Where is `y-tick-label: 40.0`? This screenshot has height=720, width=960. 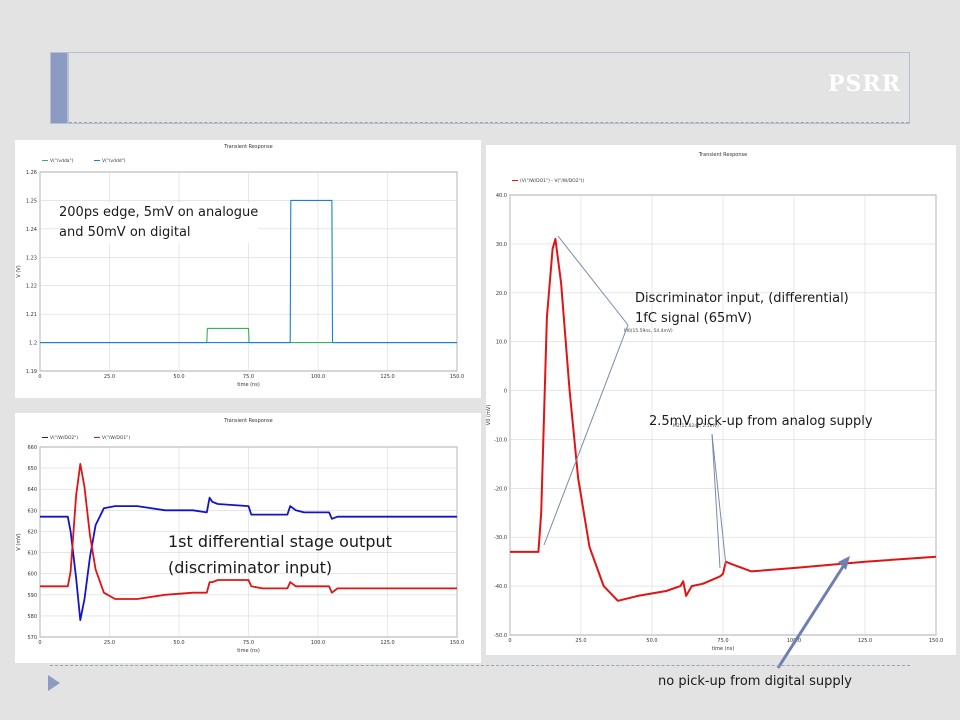
y-tick-label: 40.0 is located at coordinates (501, 196).